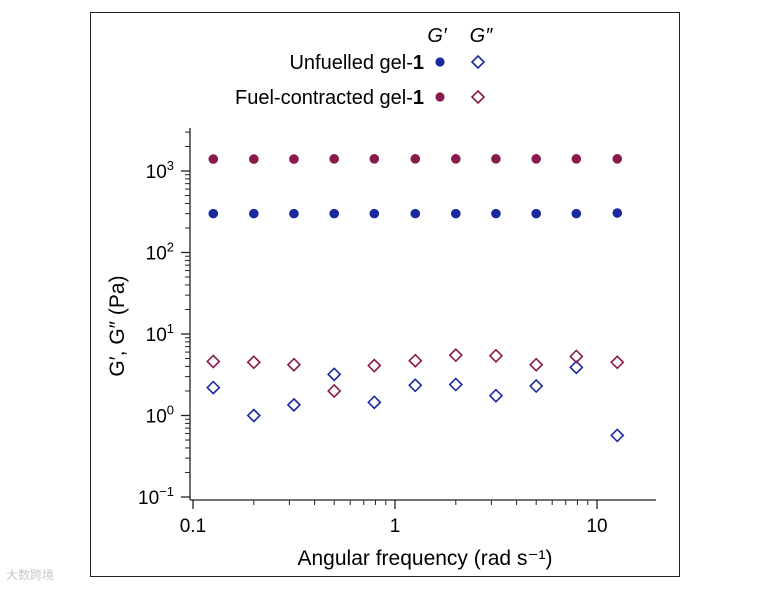 This screenshot has height=591, width=765. I want to click on y-tick-label-exponent: 0, so click(170, 410).